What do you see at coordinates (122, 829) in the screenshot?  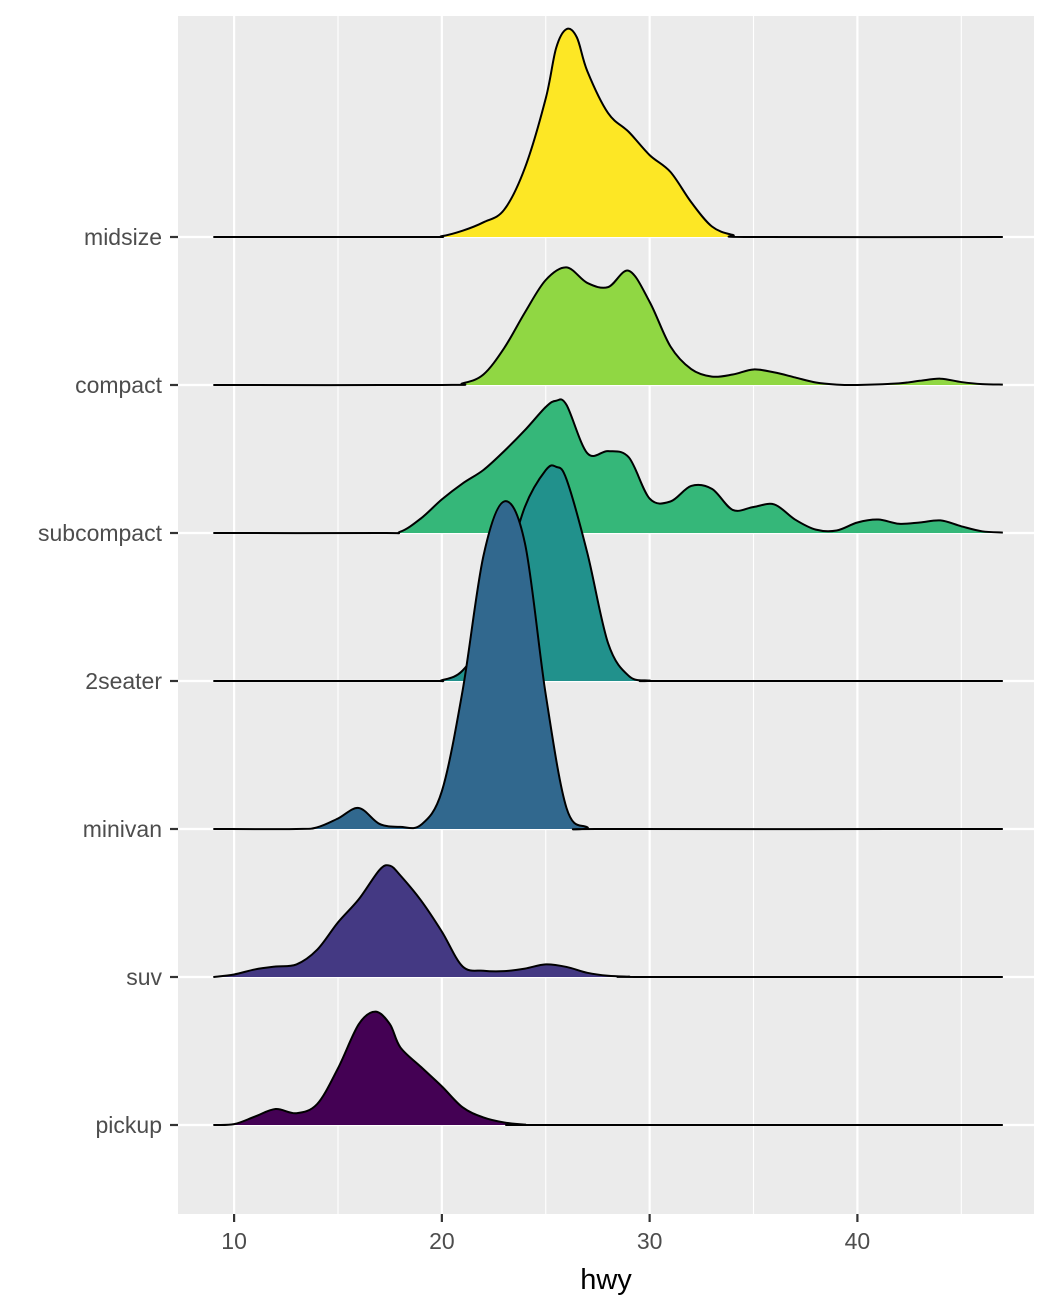 I see `y-tick-label-minivan: minivan` at bounding box center [122, 829].